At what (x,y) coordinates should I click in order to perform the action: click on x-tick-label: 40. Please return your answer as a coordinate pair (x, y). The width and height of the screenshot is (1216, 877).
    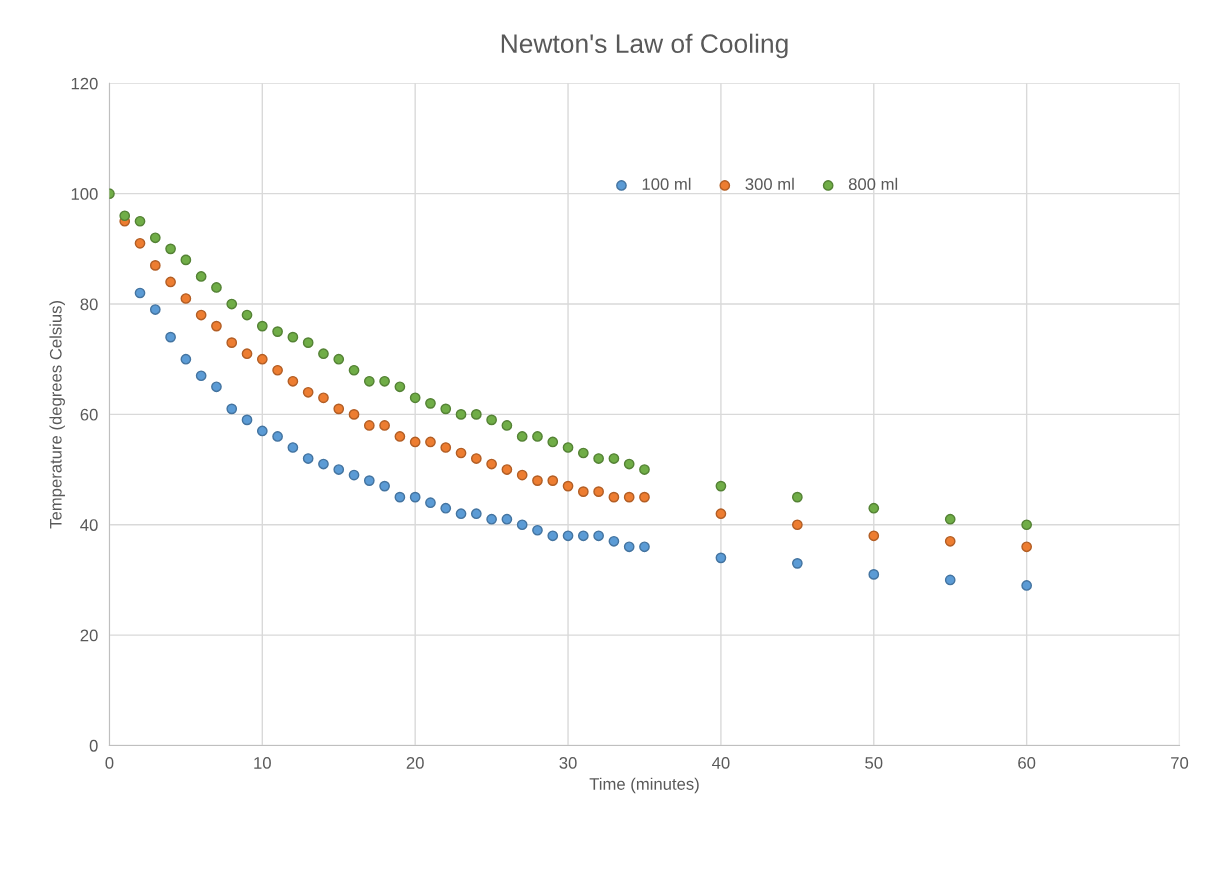
    Looking at the image, I should click on (721, 763).